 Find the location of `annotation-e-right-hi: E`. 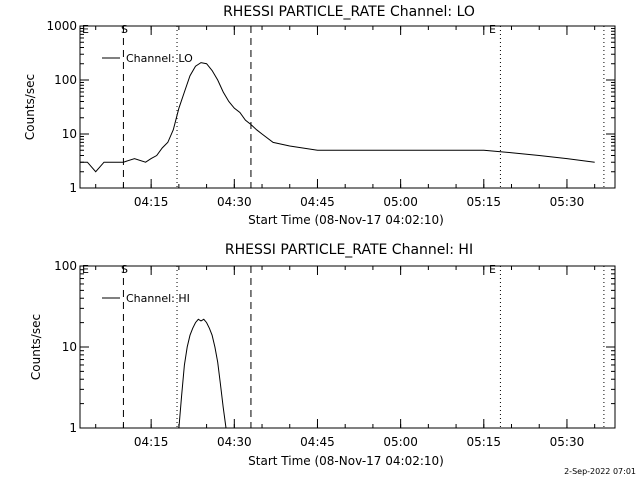

annotation-e-right-hi: E is located at coordinates (492, 269).